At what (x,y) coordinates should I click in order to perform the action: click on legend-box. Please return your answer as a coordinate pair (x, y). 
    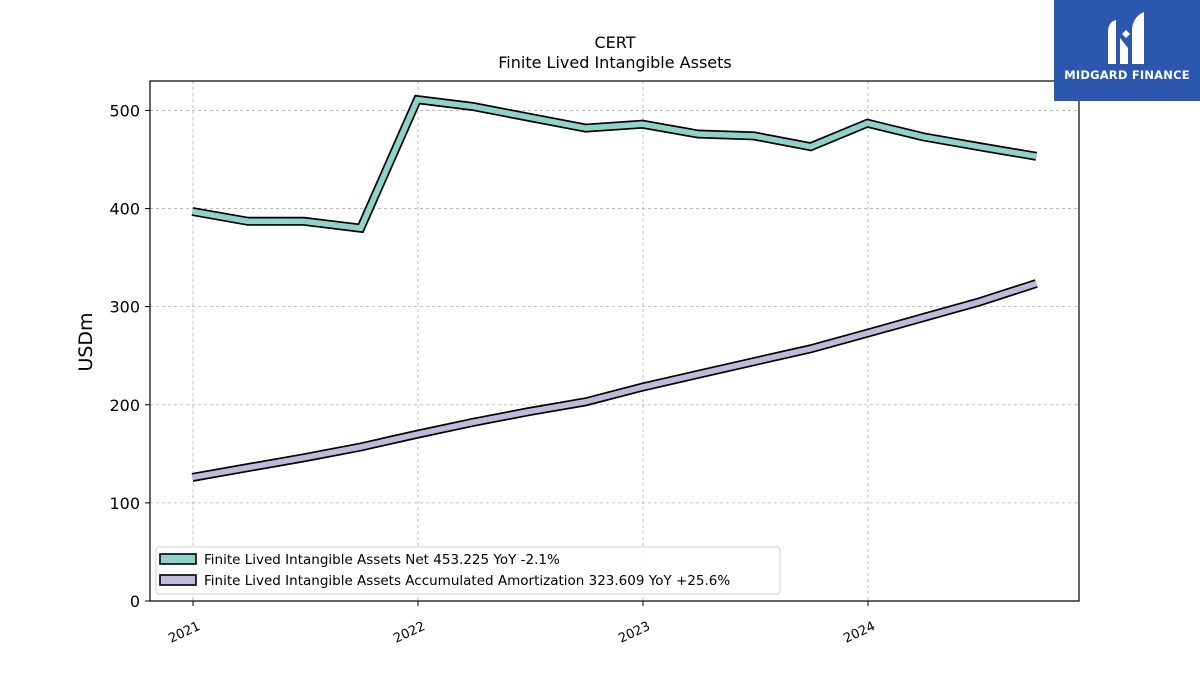
    Looking at the image, I should click on (468, 570).